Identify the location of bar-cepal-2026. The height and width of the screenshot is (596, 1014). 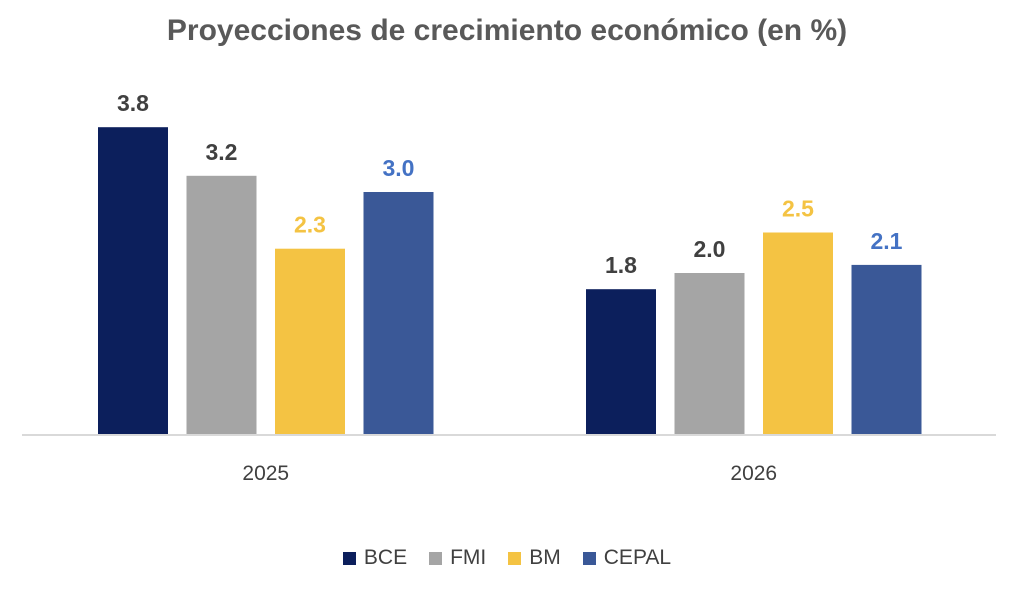
(886, 349).